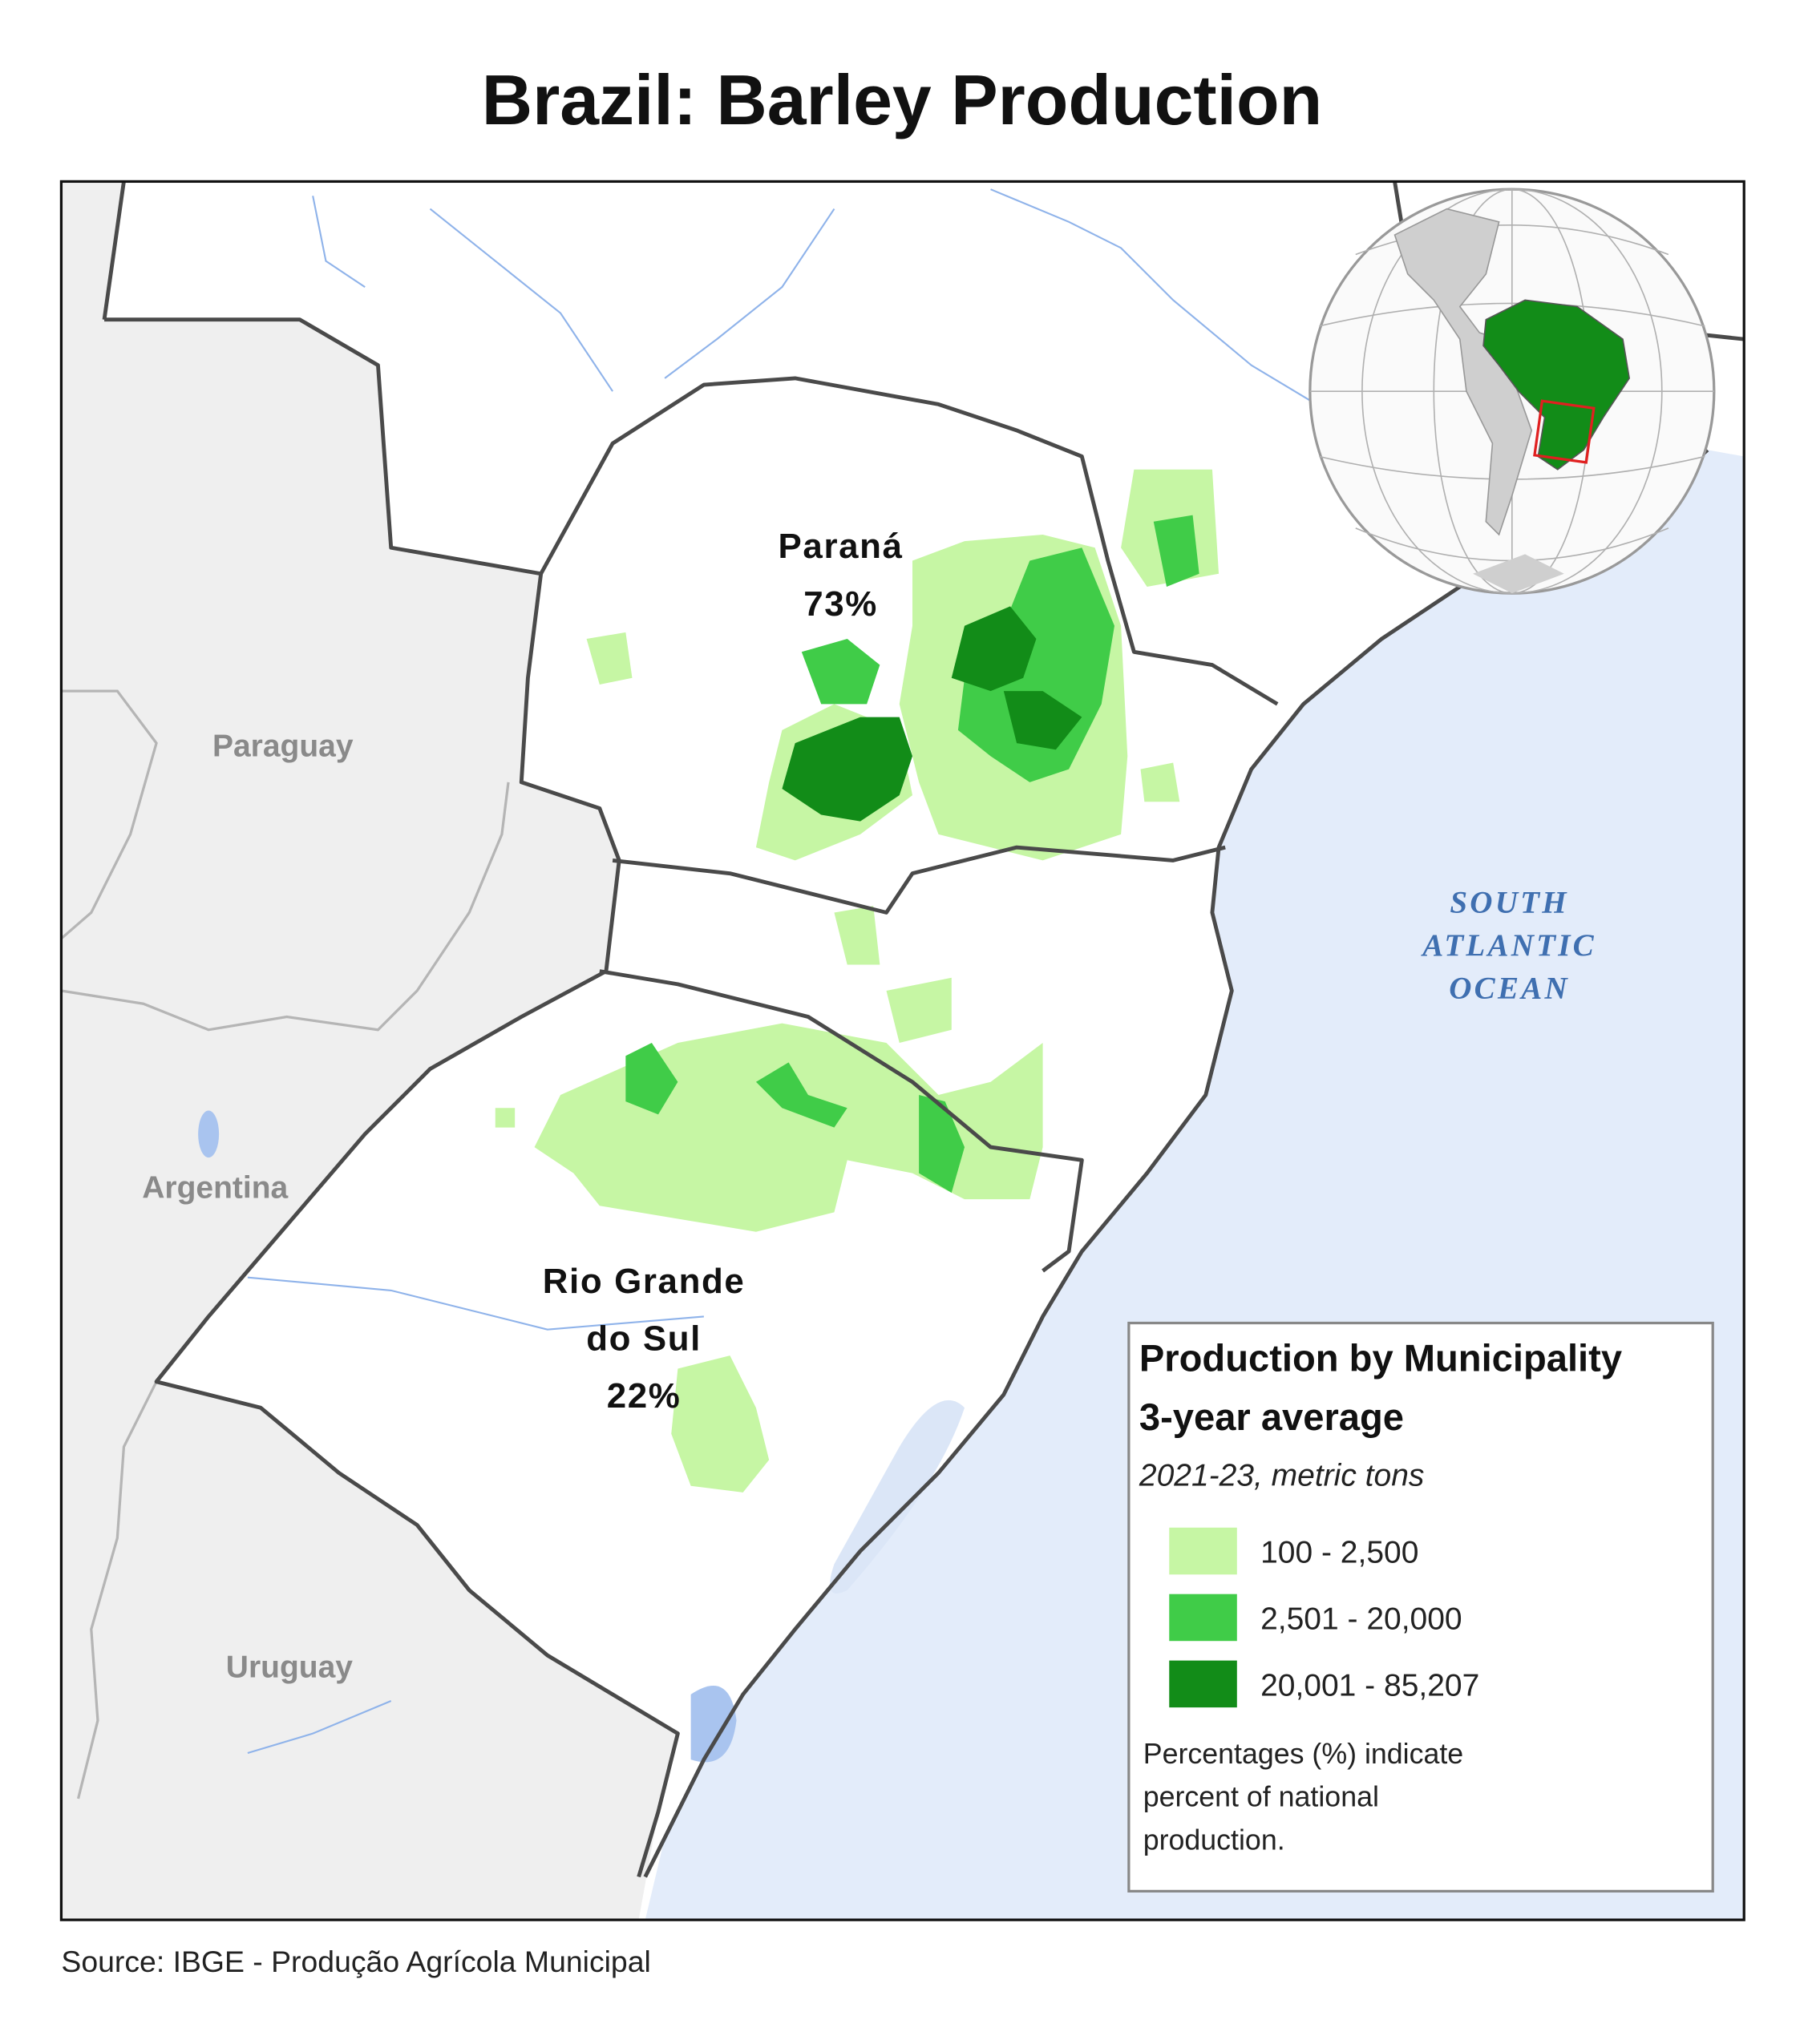 This screenshot has width=1804, height=2044. I want to click on state-share: 73%, so click(840, 604).